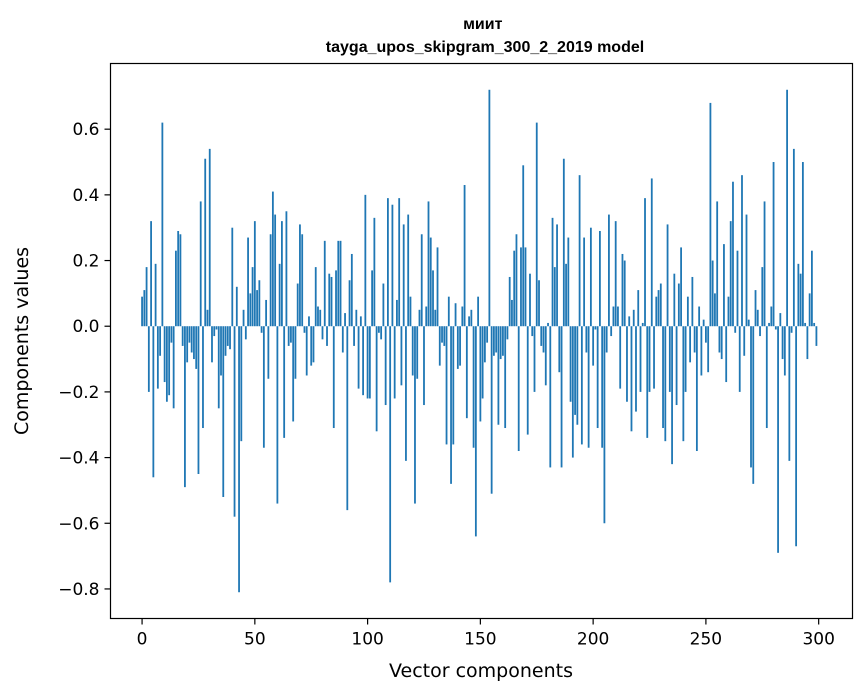  What do you see at coordinates (142, 640) in the screenshot?
I see `x-tick-label: 0` at bounding box center [142, 640].